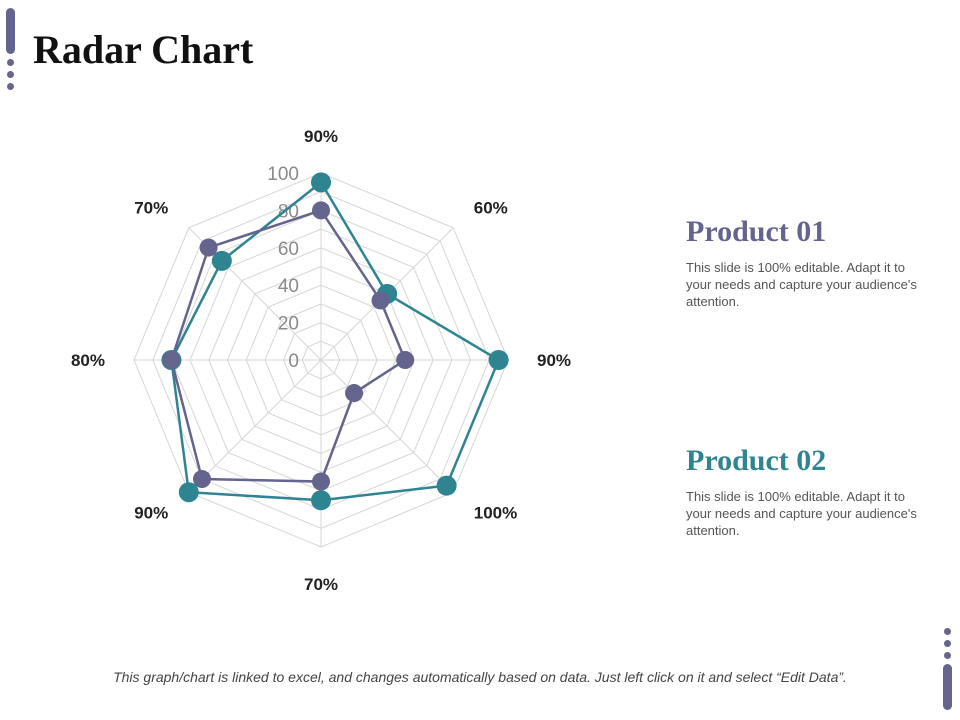 Image resolution: width=960 pixels, height=720 pixels. What do you see at coordinates (288, 211) in the screenshot?
I see `radial-tick-label: 80` at bounding box center [288, 211].